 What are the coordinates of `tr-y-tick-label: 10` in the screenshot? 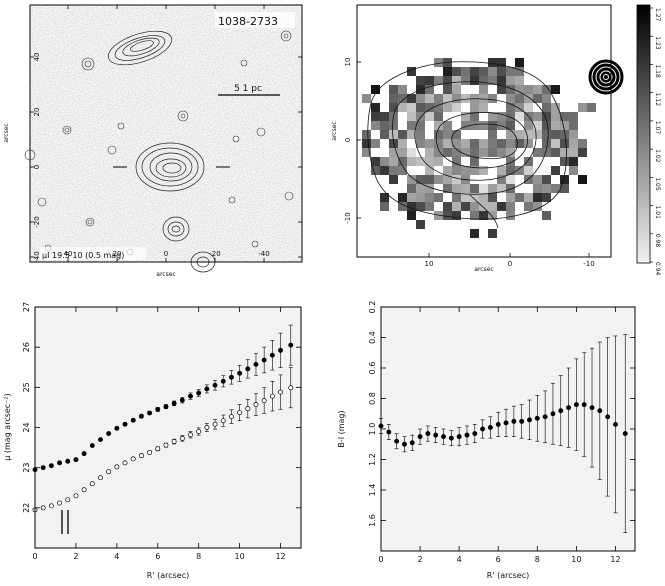 It's located at (348, 62).